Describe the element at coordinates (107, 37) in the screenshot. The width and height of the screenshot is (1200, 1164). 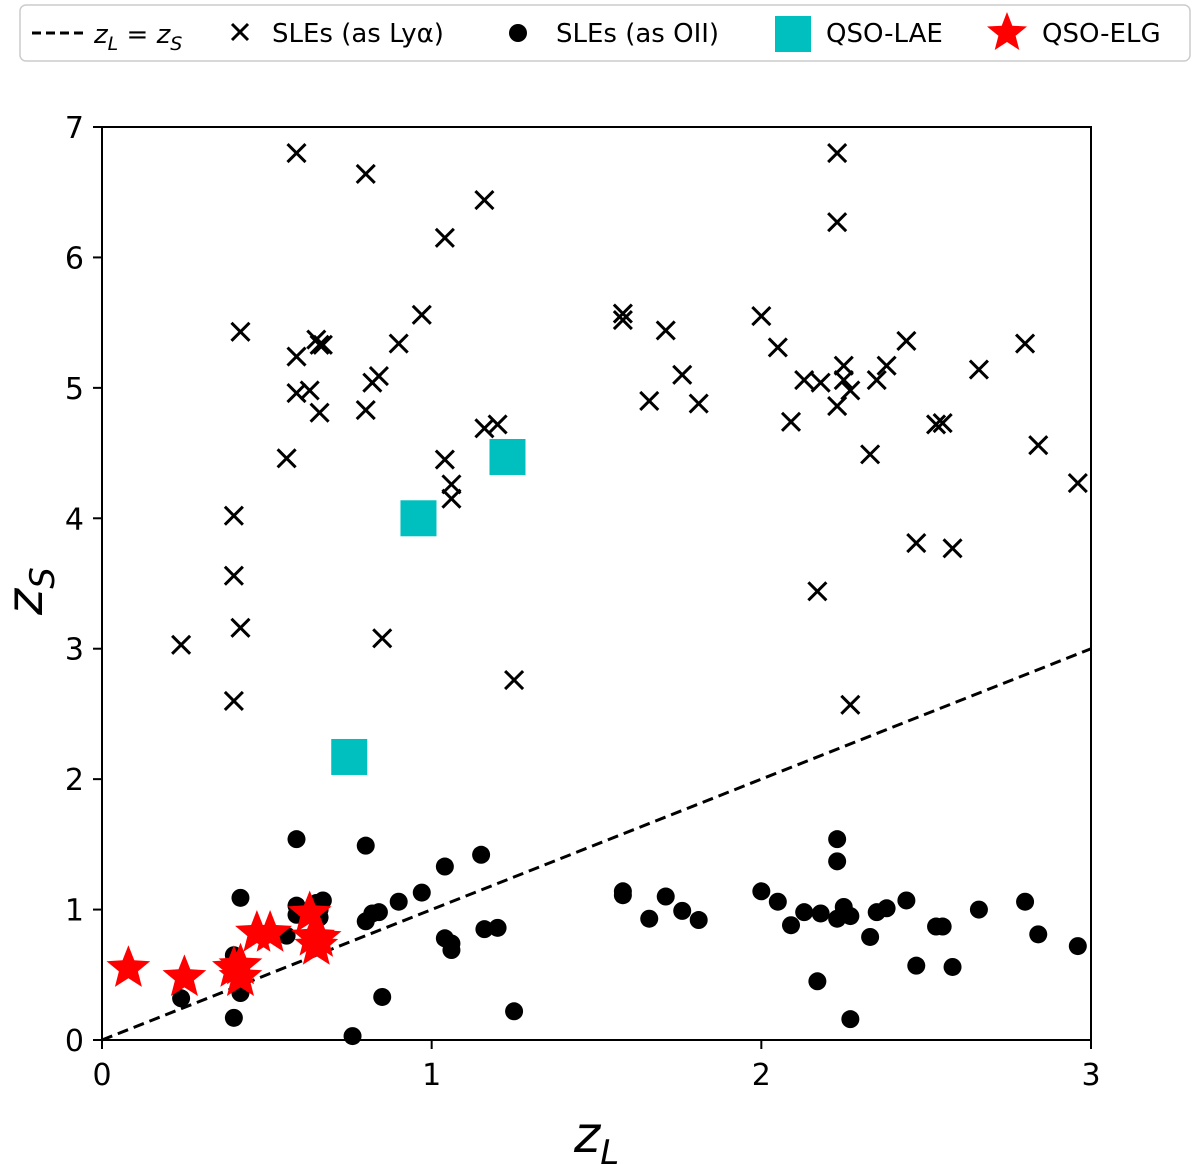
I see `legend-entry-reference-line: zL = zS` at that location.